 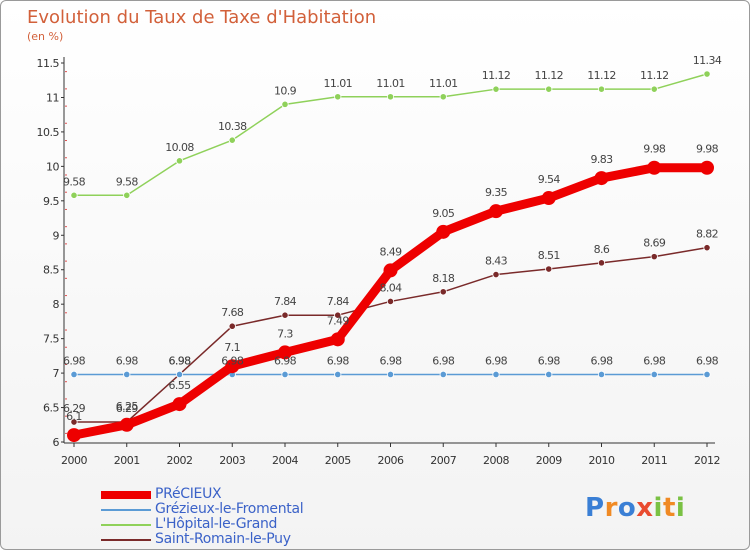 What do you see at coordinates (285, 460) in the screenshot?
I see `x-tick-label: 2004` at bounding box center [285, 460].